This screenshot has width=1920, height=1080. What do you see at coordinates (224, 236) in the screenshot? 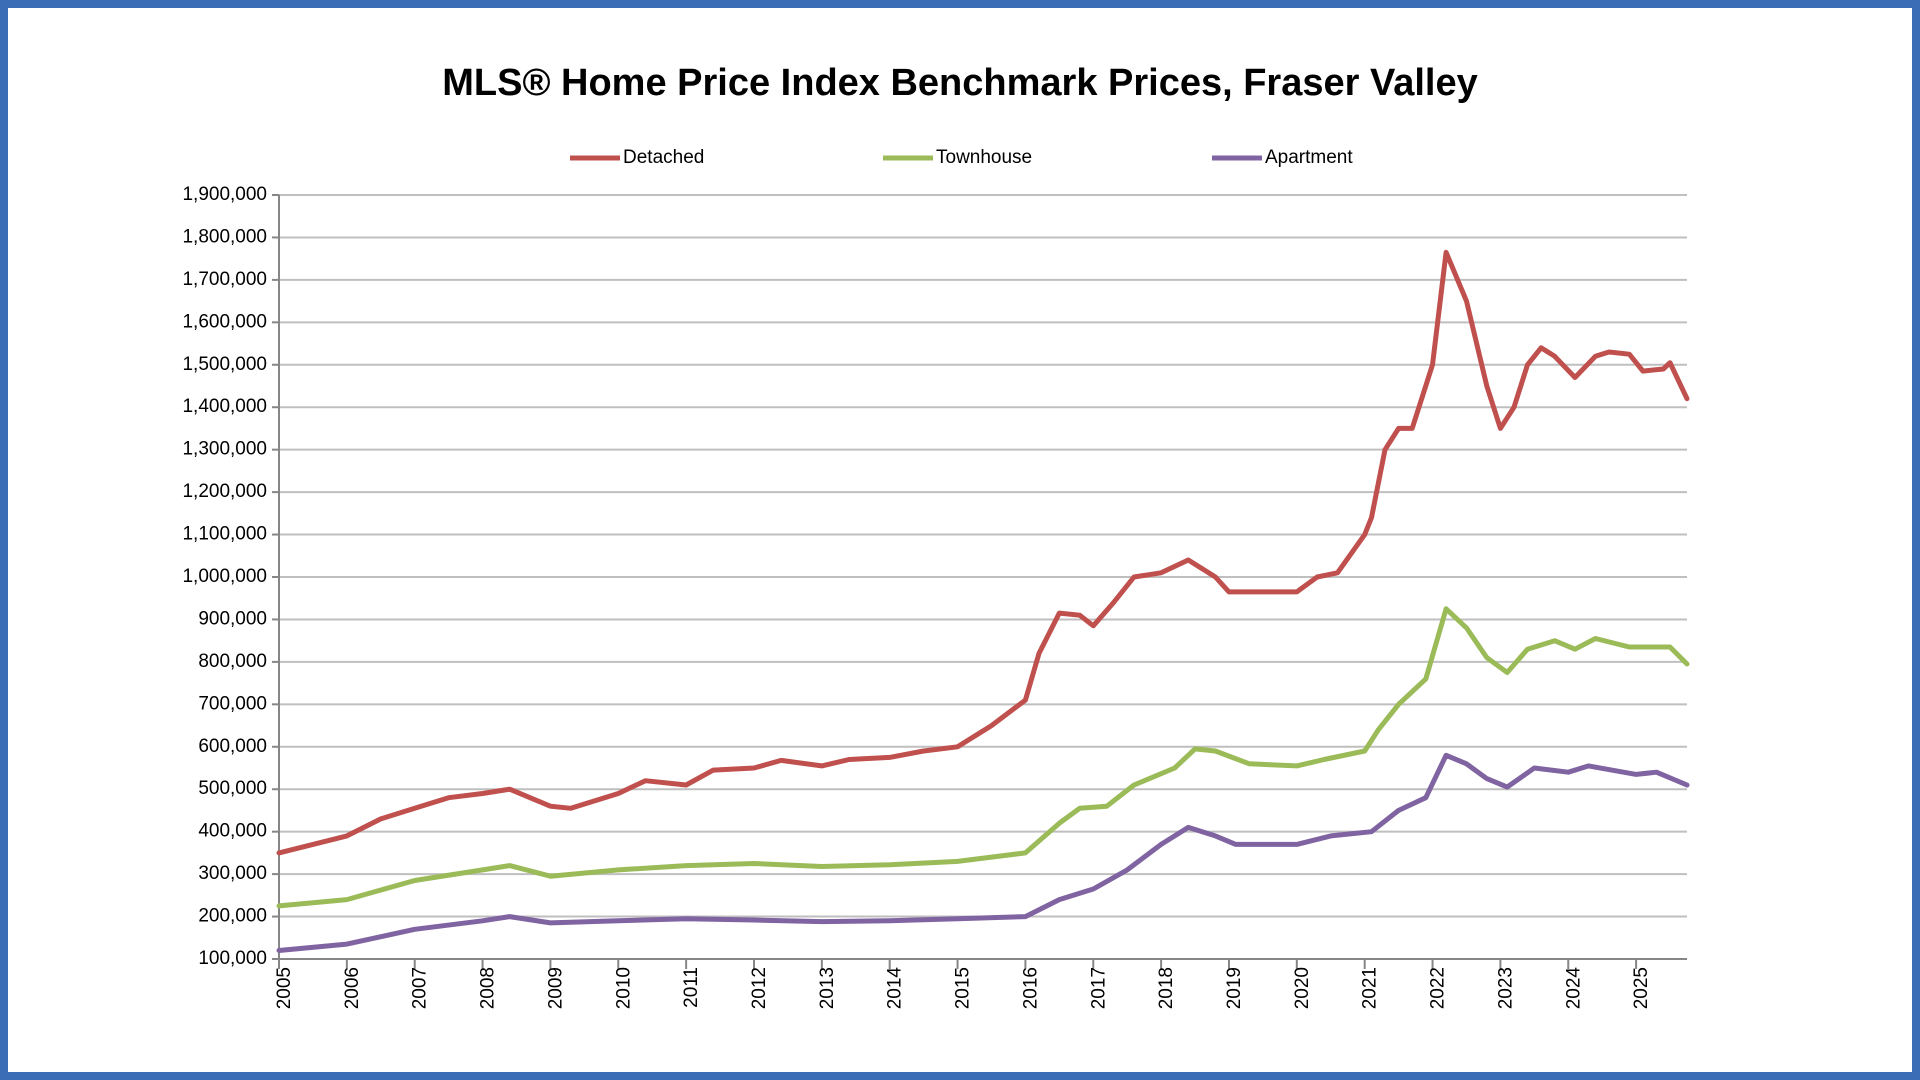
I see `y-tick-label: 1,800,000` at bounding box center [224, 236].